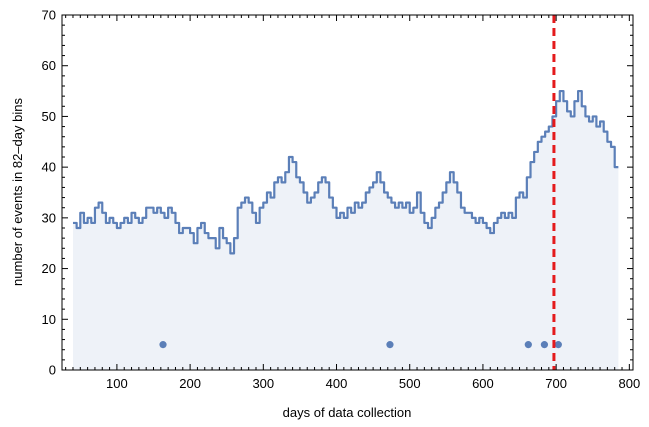 The height and width of the screenshot is (427, 649). What do you see at coordinates (49, 217) in the screenshot?
I see `y-tick-label: 30` at bounding box center [49, 217].